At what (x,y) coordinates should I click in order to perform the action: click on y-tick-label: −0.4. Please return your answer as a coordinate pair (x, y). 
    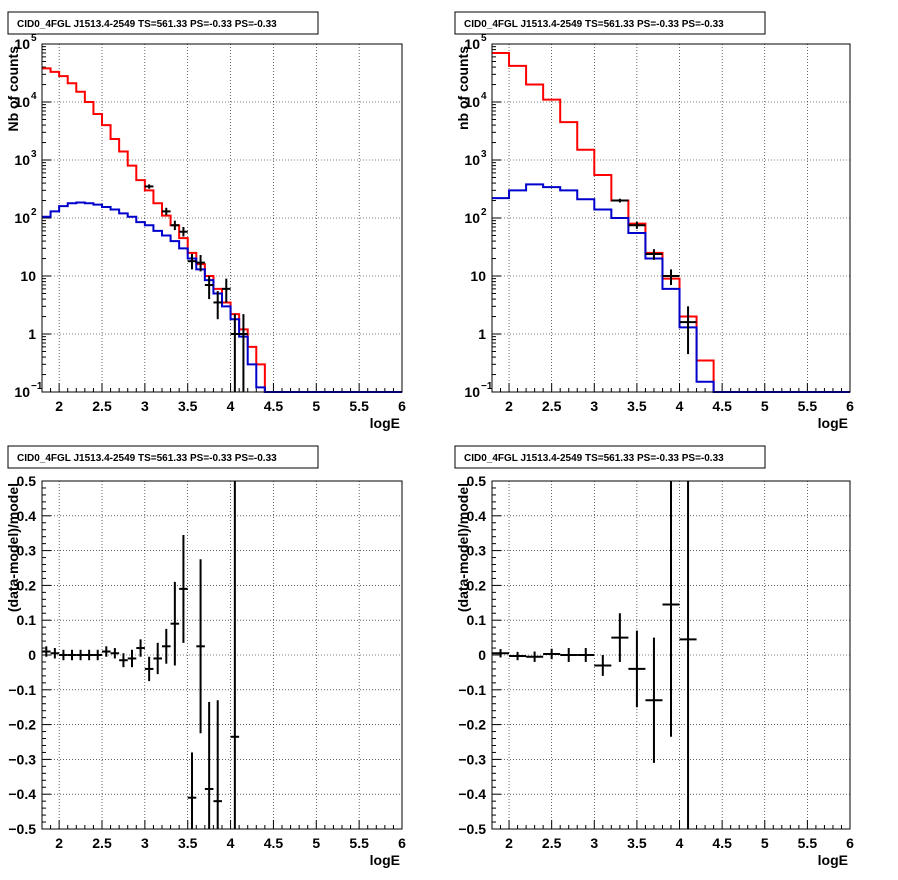
    Looking at the image, I should click on (472, 794).